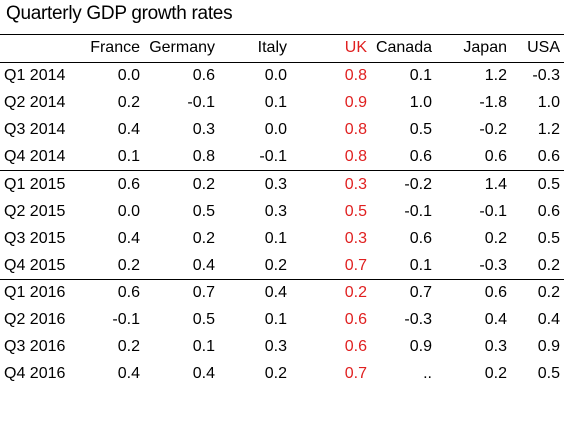  I want to click on row-label: Q2 2015, so click(35, 211).